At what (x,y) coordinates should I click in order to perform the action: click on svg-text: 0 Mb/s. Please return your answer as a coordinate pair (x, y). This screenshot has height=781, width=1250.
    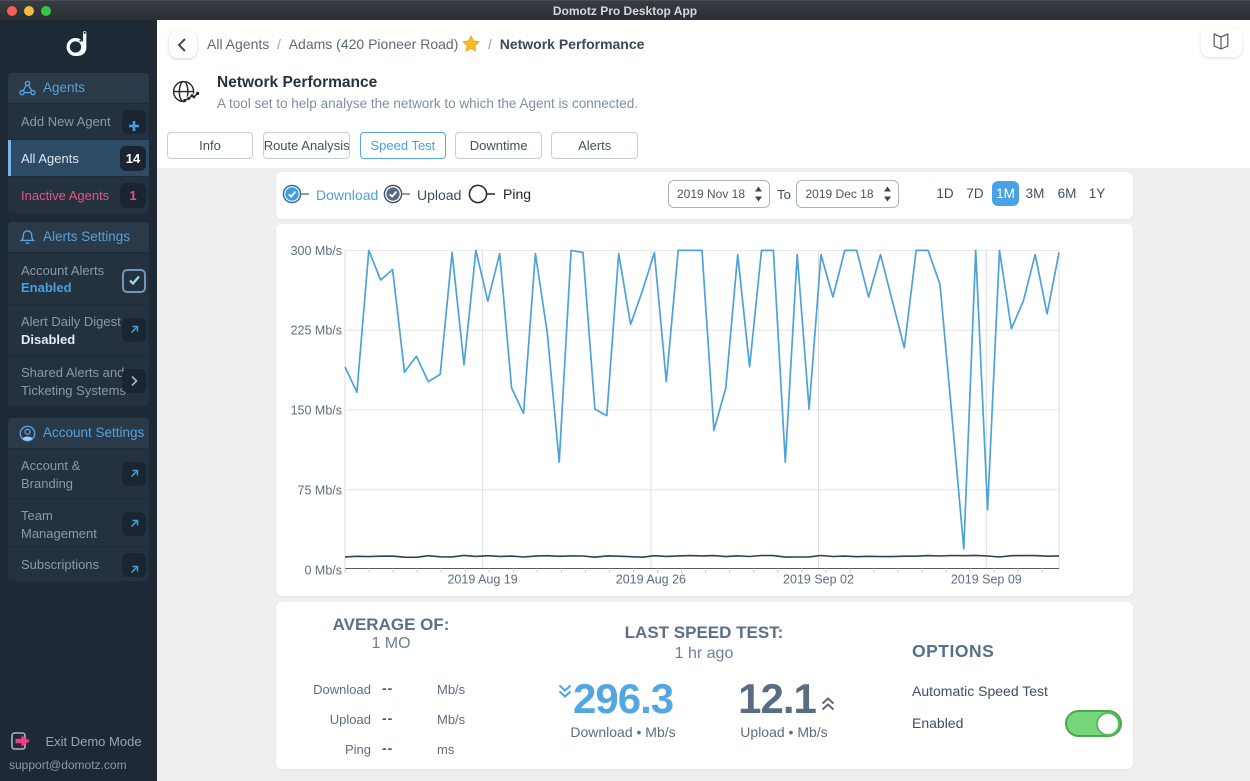
    Looking at the image, I should click on (323, 571).